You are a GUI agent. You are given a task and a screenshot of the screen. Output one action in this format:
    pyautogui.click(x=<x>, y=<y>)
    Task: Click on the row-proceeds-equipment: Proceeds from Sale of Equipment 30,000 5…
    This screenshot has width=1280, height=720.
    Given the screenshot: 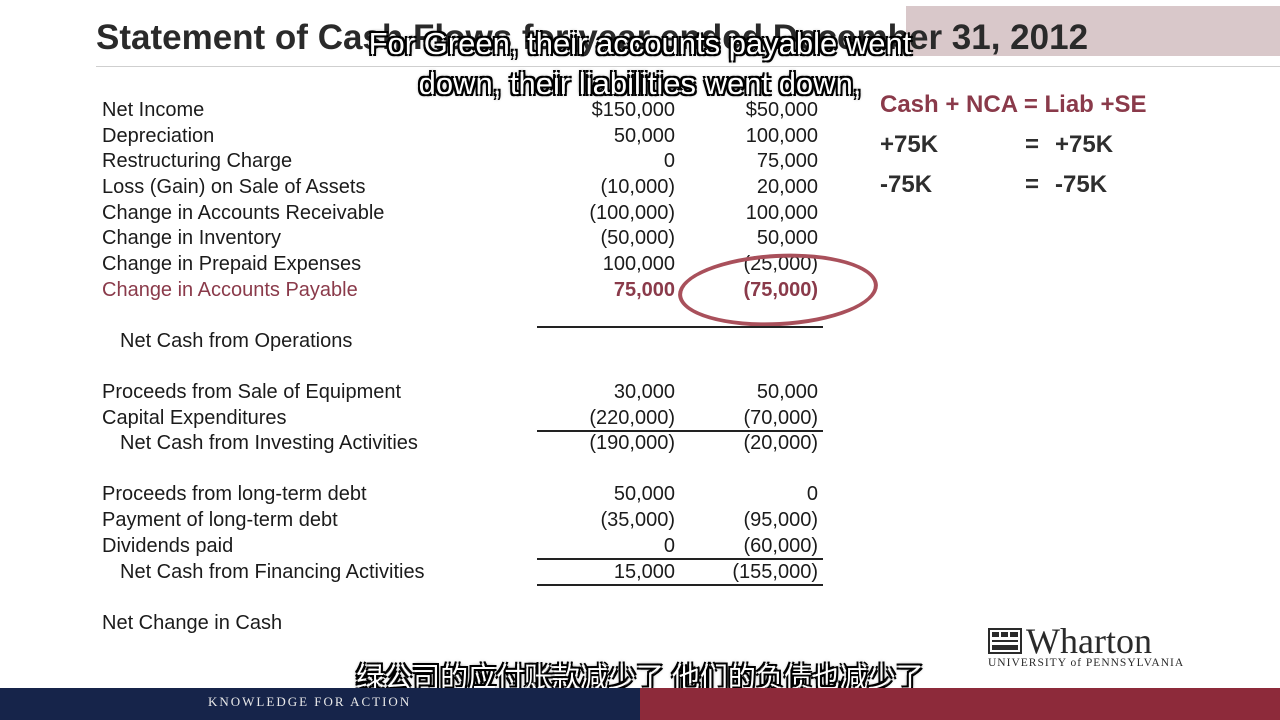 What is the action you would take?
    pyautogui.click(x=640, y=392)
    